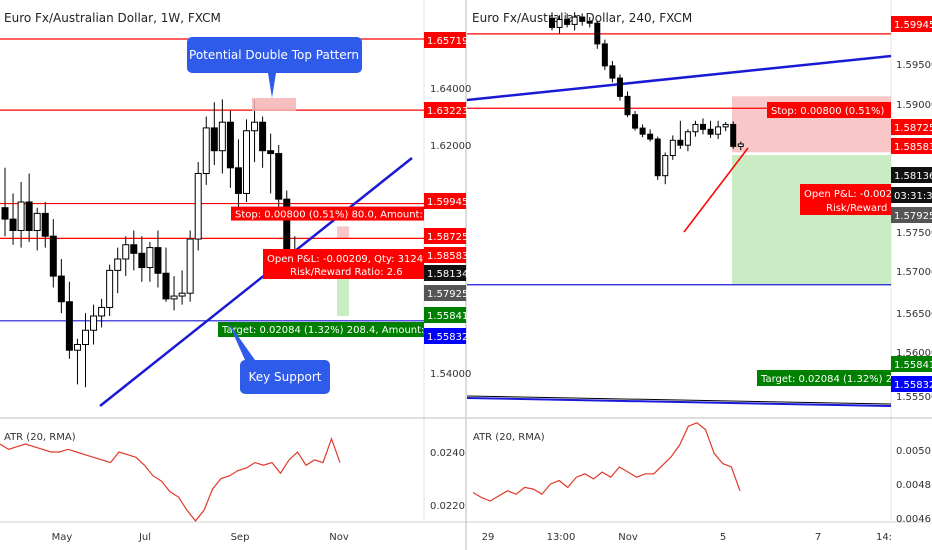 The width and height of the screenshot is (932, 550). Describe the element at coordinates (913, 485) in the screenshot. I see `right-atr-tick: 0.0048` at that location.